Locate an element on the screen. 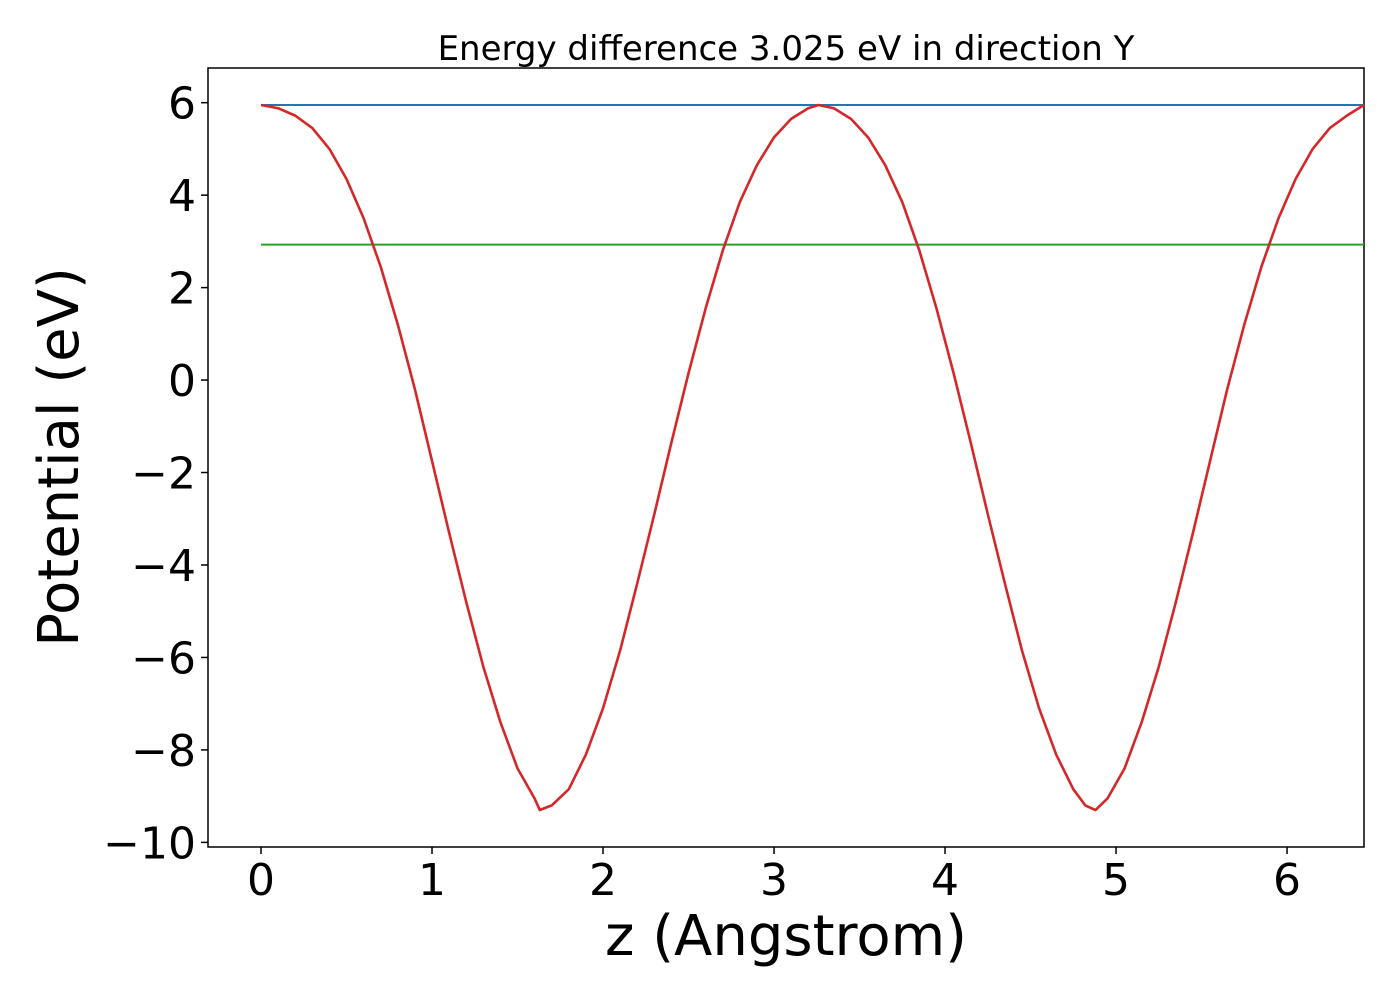 The image size is (1400, 1000). x-tick-label: 6 is located at coordinates (1287, 880).